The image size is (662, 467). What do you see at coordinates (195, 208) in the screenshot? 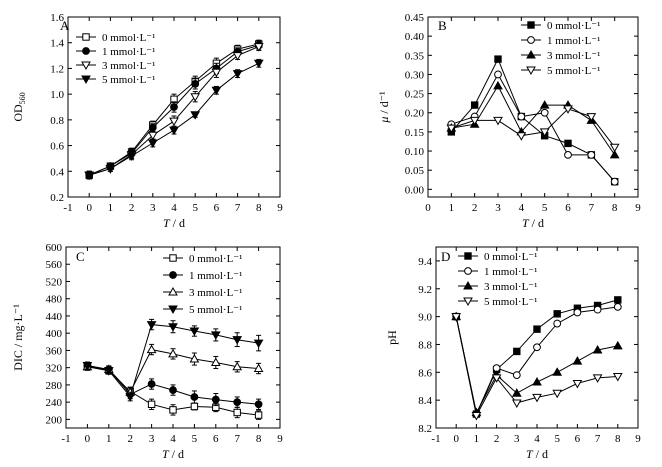
I see `panel-a-x-tick-label: 5` at bounding box center [195, 208].